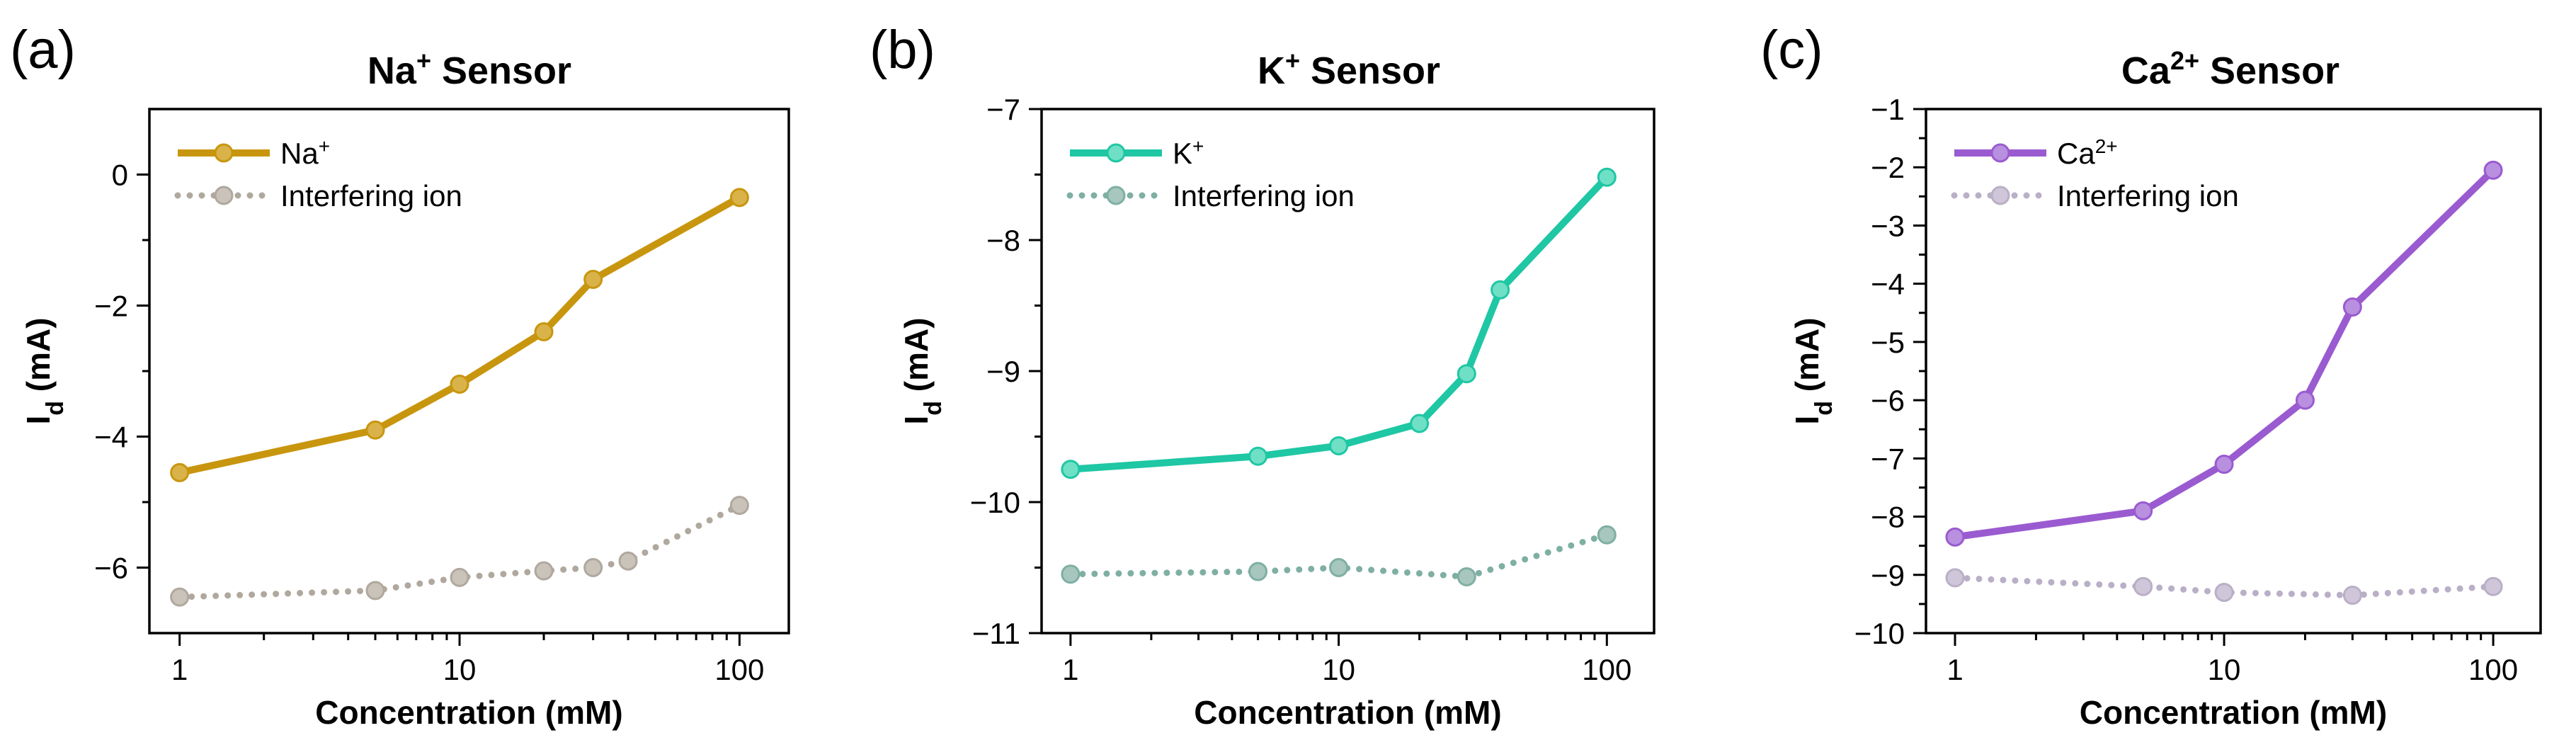 Image resolution: width=2576 pixels, height=745 pixels. What do you see at coordinates (903, 50) in the screenshot?
I see `panel-letter: (b)` at bounding box center [903, 50].